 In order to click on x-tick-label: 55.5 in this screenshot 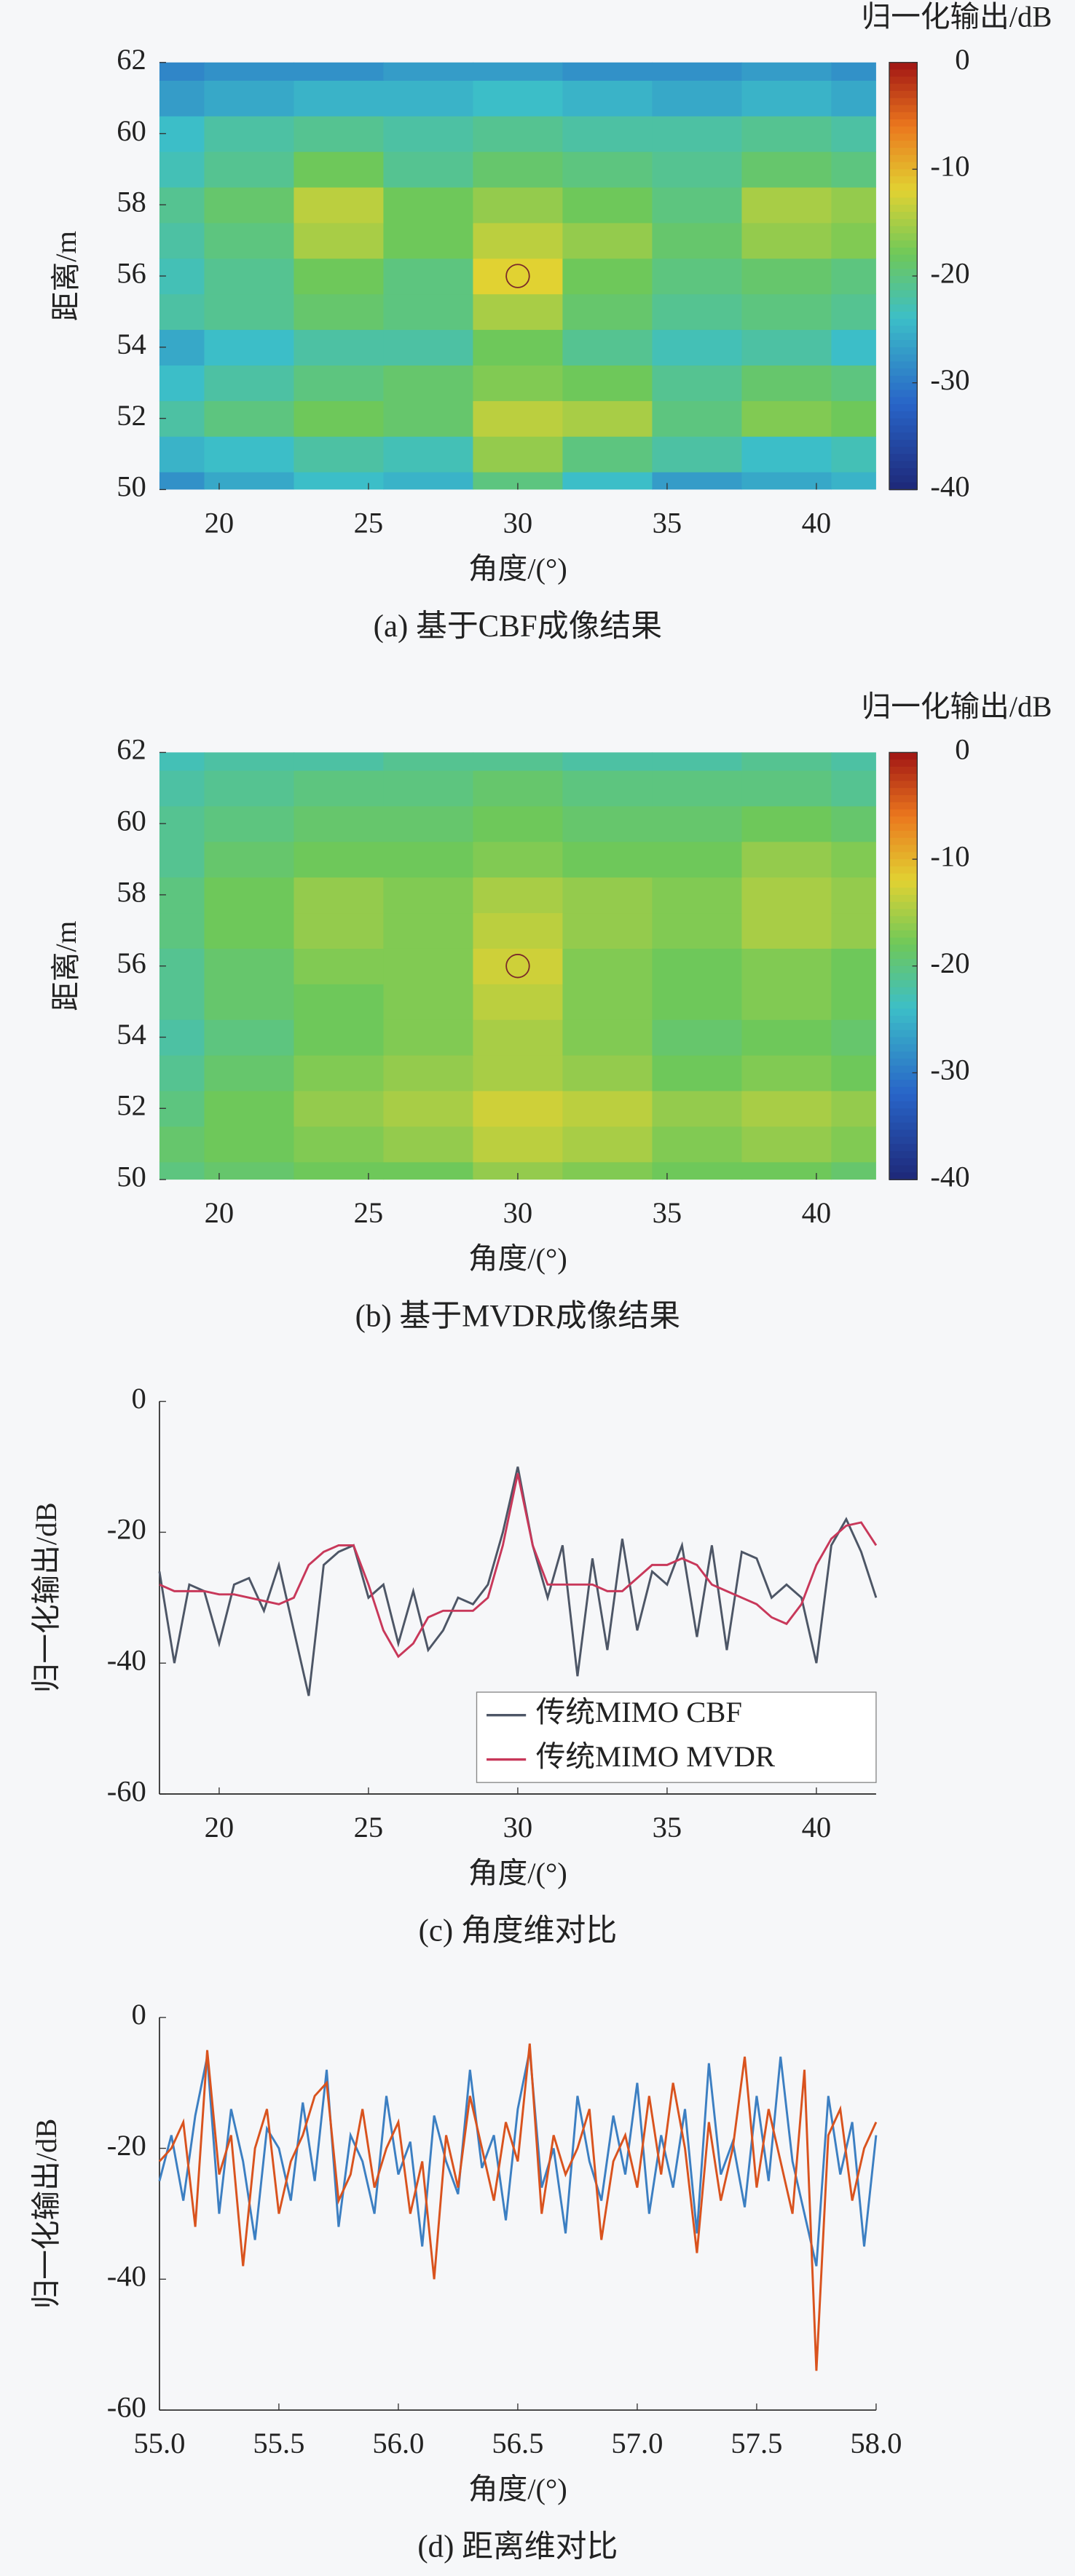, I will do `click(278, 2444)`.